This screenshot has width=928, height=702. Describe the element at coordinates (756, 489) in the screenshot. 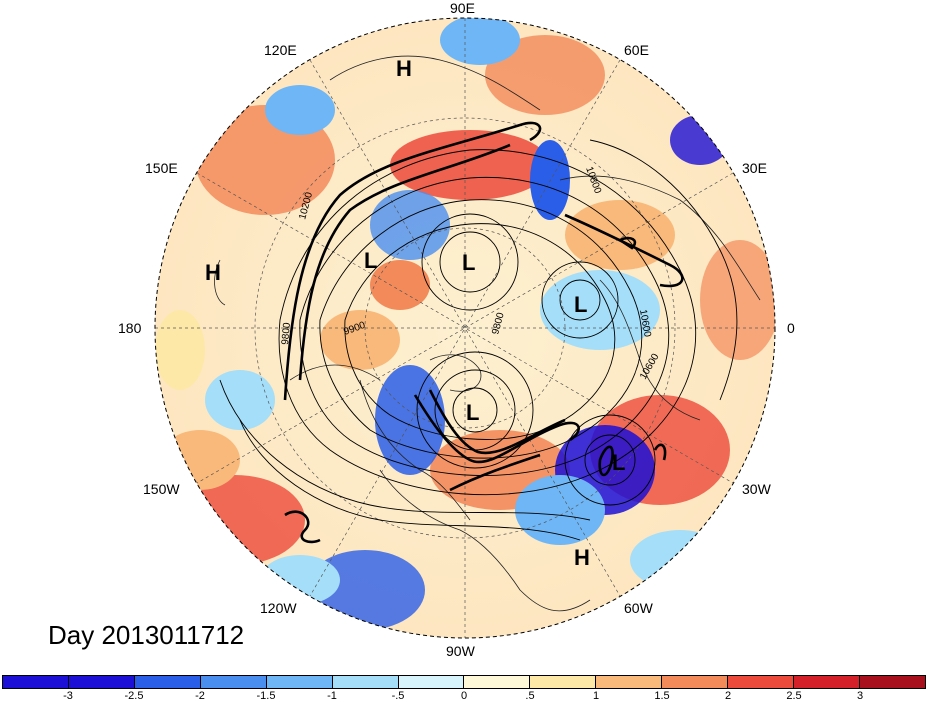

I see `lon-label-30w: 30W` at that location.